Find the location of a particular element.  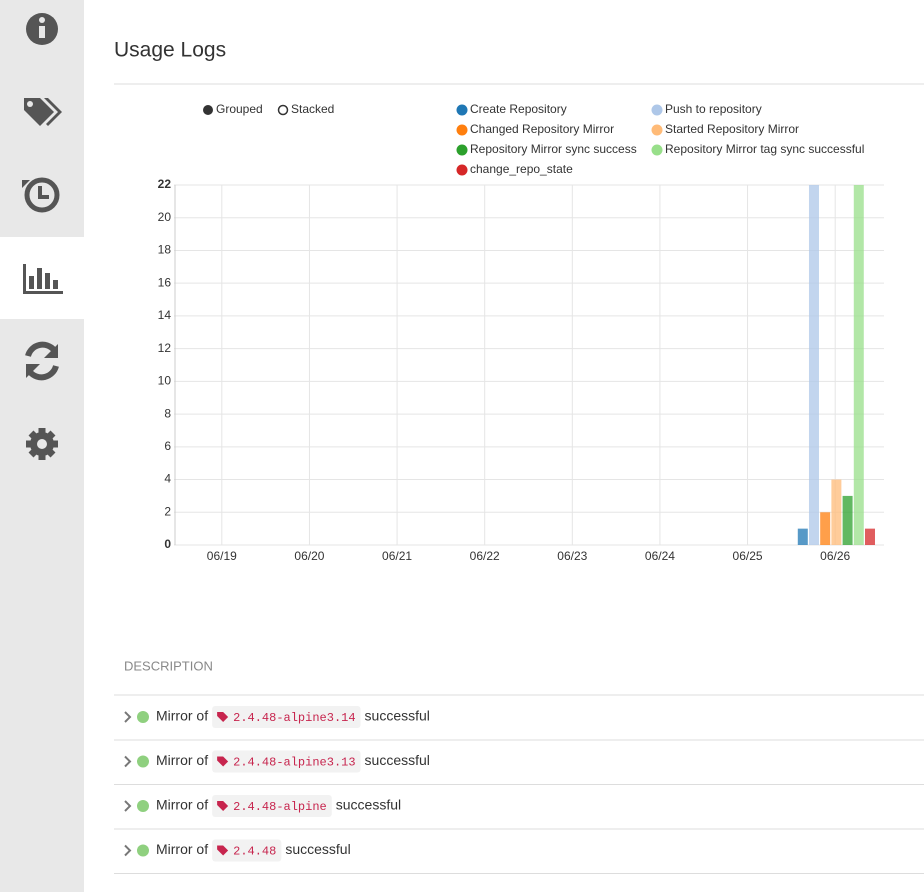

x-tick-label: 06/24 is located at coordinates (660, 556).